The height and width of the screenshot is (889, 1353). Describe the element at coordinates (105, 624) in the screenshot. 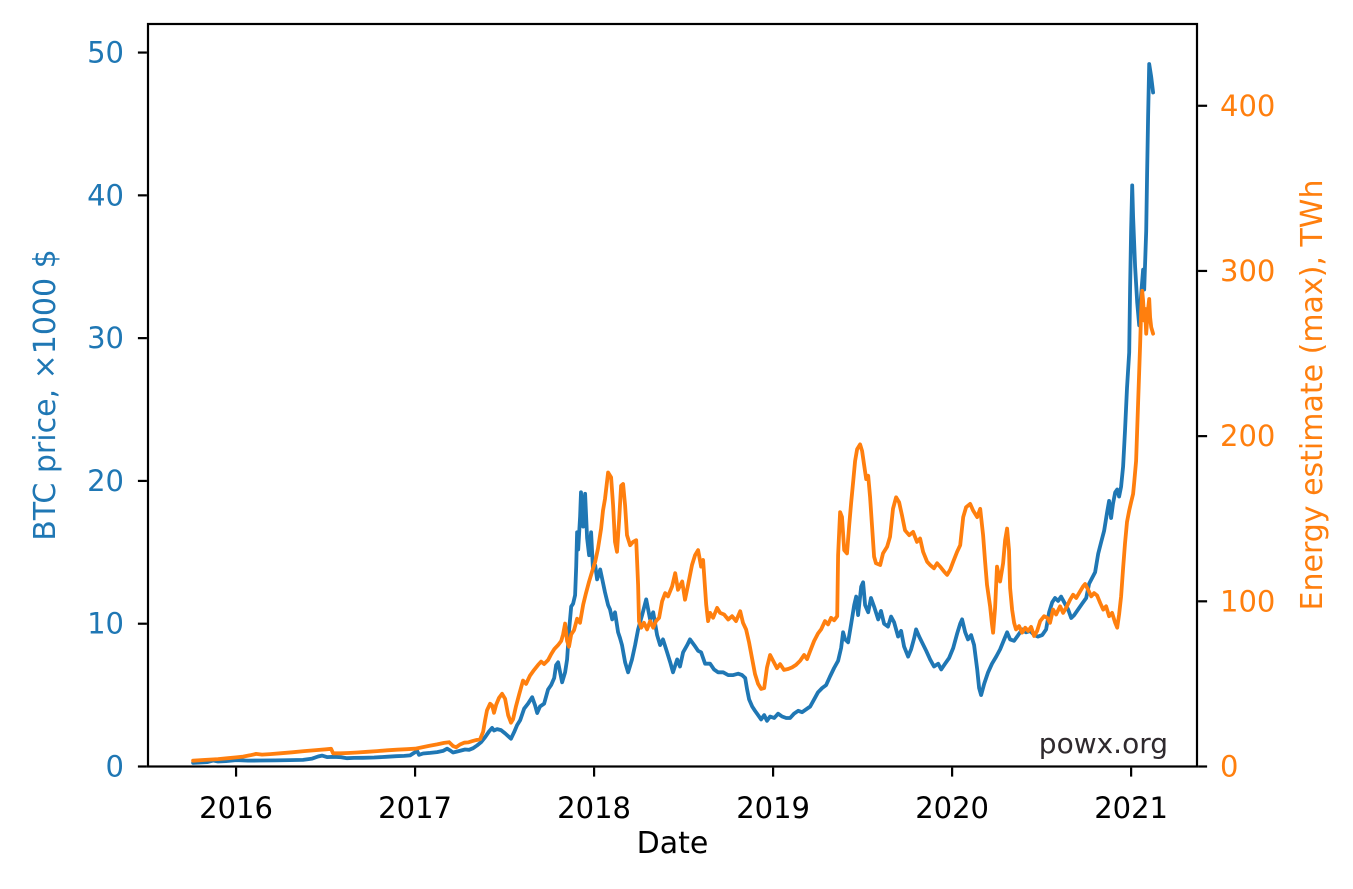

I see `y-left-tick-label: 10` at that location.